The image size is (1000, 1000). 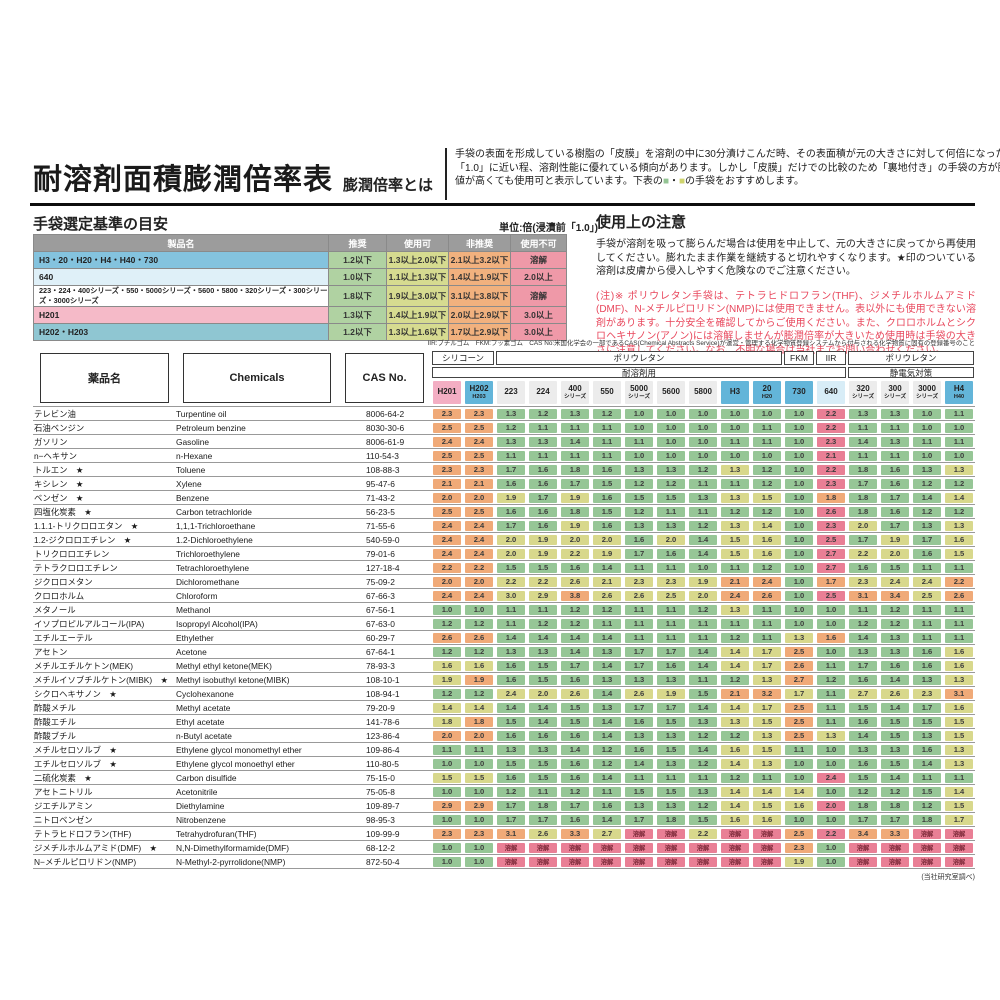 I want to click on product-column-line2: シリーズ, so click(x=927, y=396).